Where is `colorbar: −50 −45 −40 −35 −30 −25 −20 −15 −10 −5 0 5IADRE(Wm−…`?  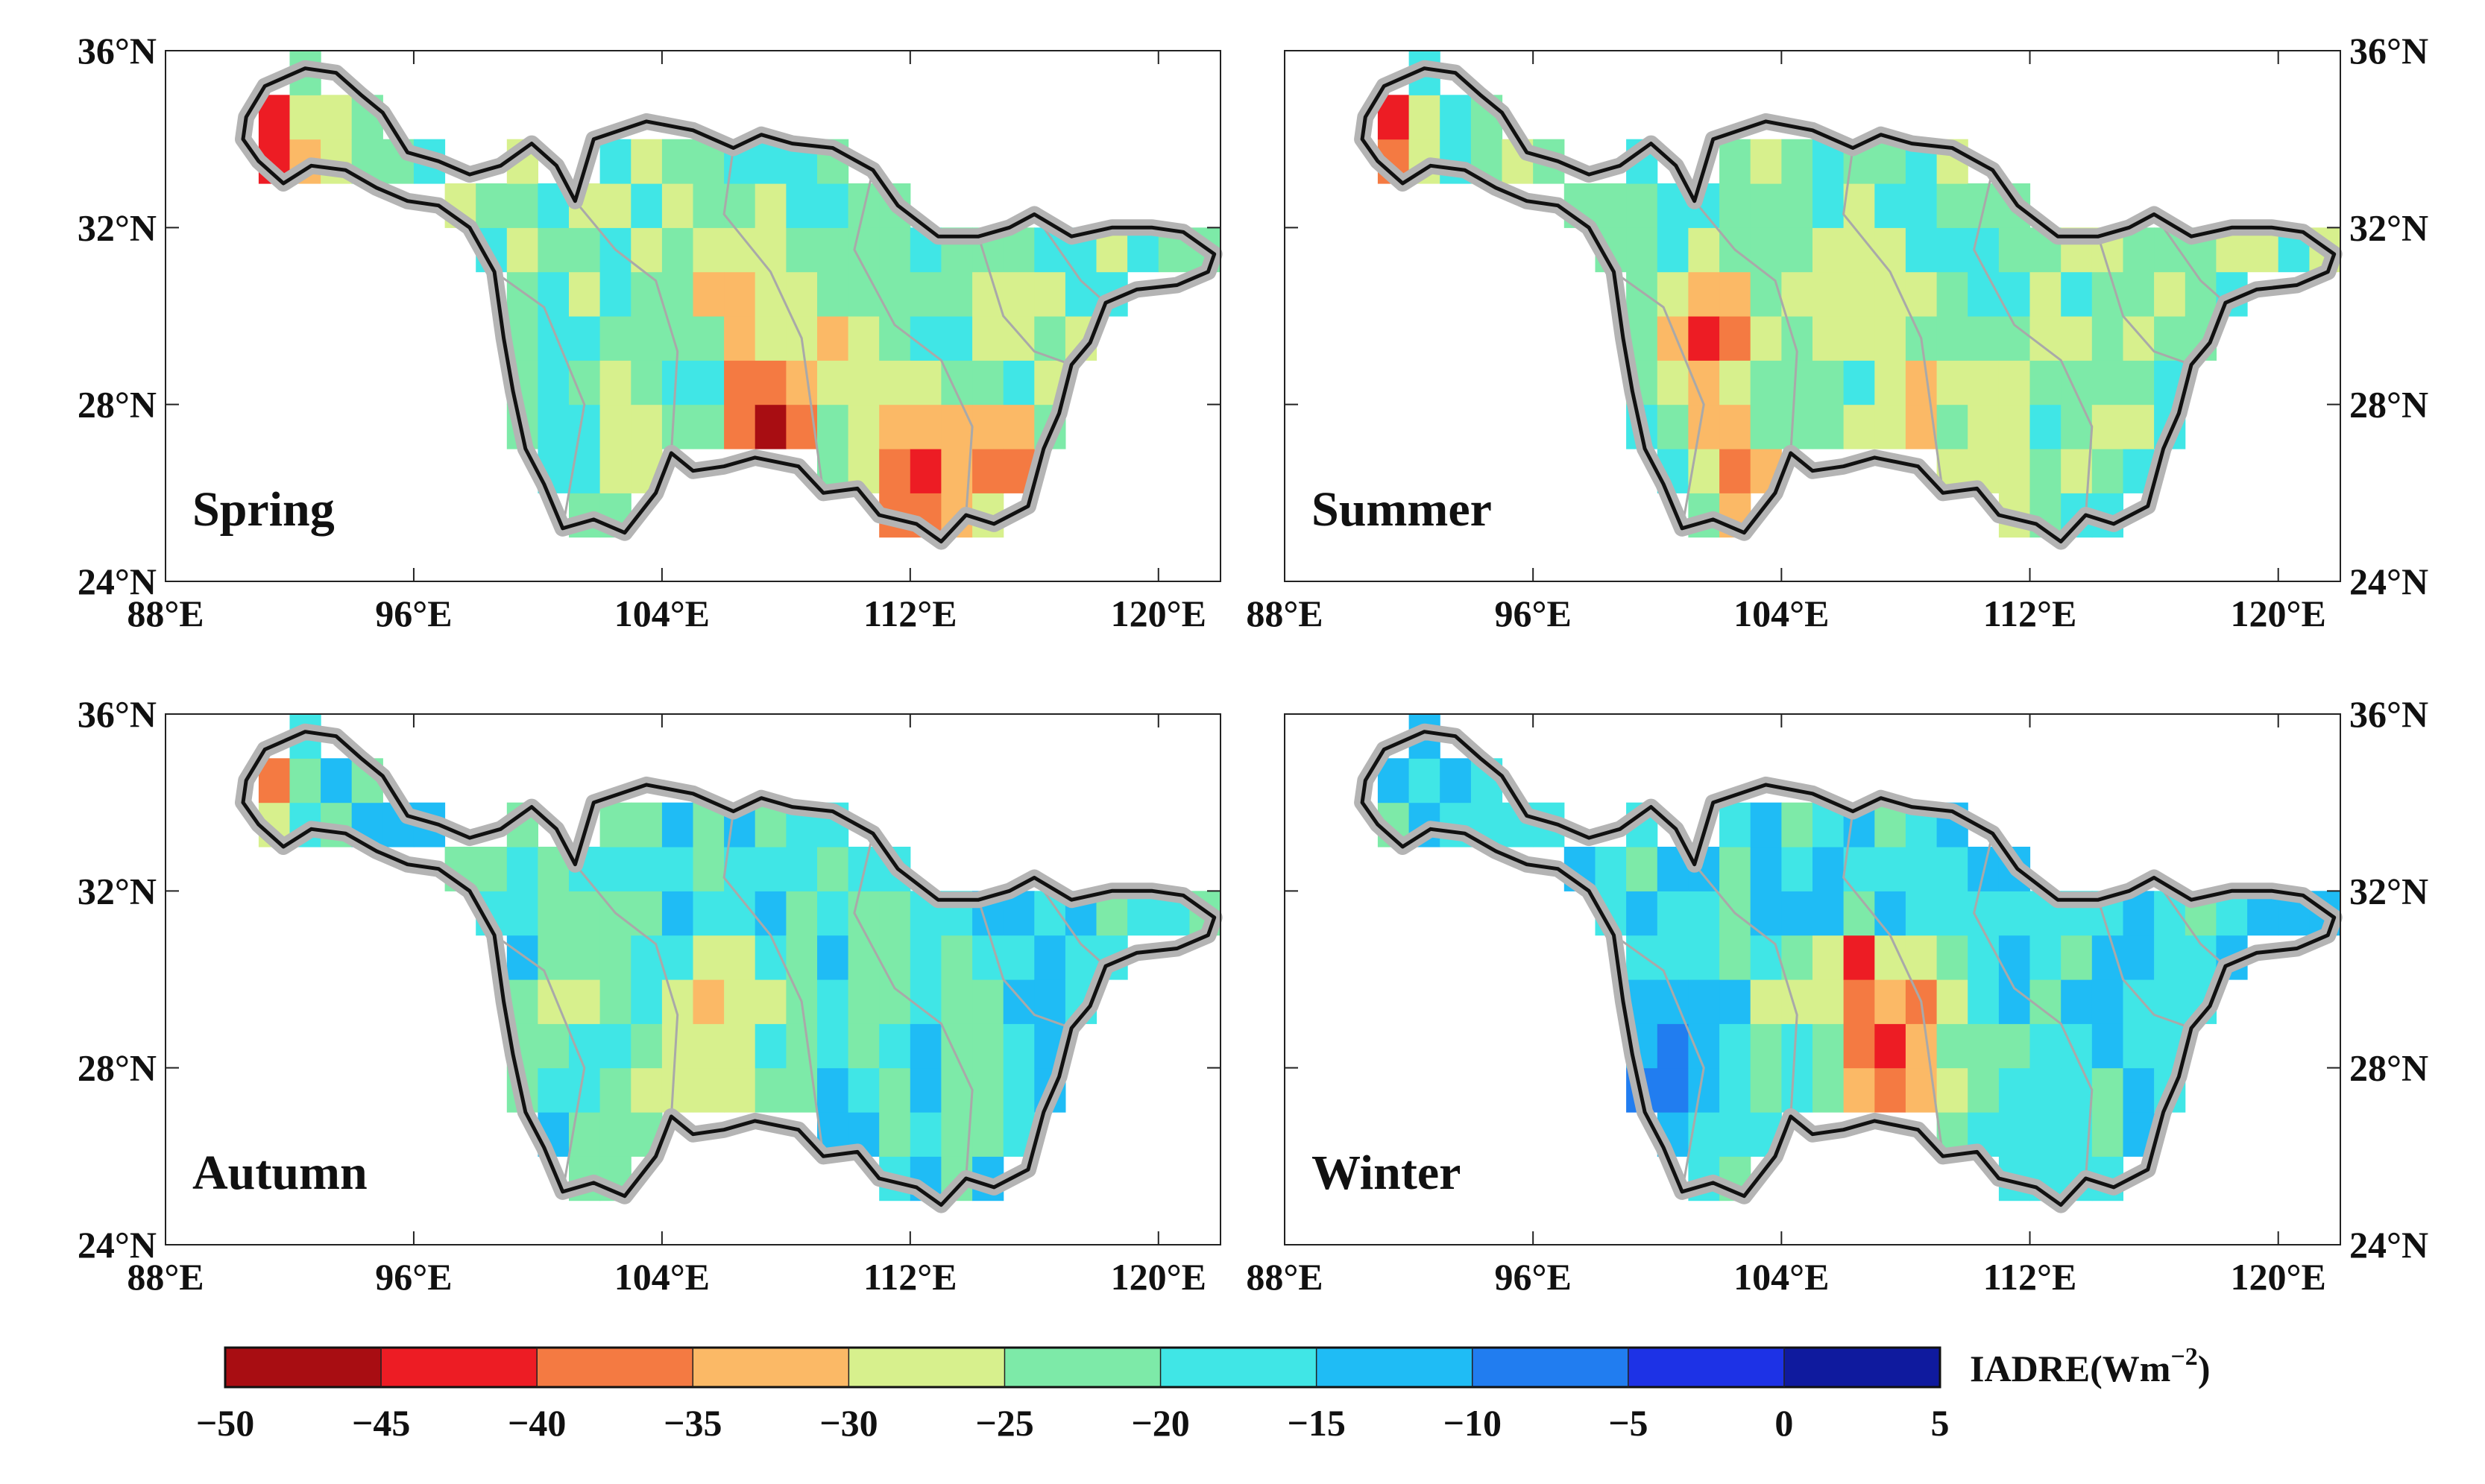 colorbar: −50 −45 −40 −35 −30 −25 −20 −15 −10 −5 0 5IADRE(Wm−… is located at coordinates (1203, 1393).